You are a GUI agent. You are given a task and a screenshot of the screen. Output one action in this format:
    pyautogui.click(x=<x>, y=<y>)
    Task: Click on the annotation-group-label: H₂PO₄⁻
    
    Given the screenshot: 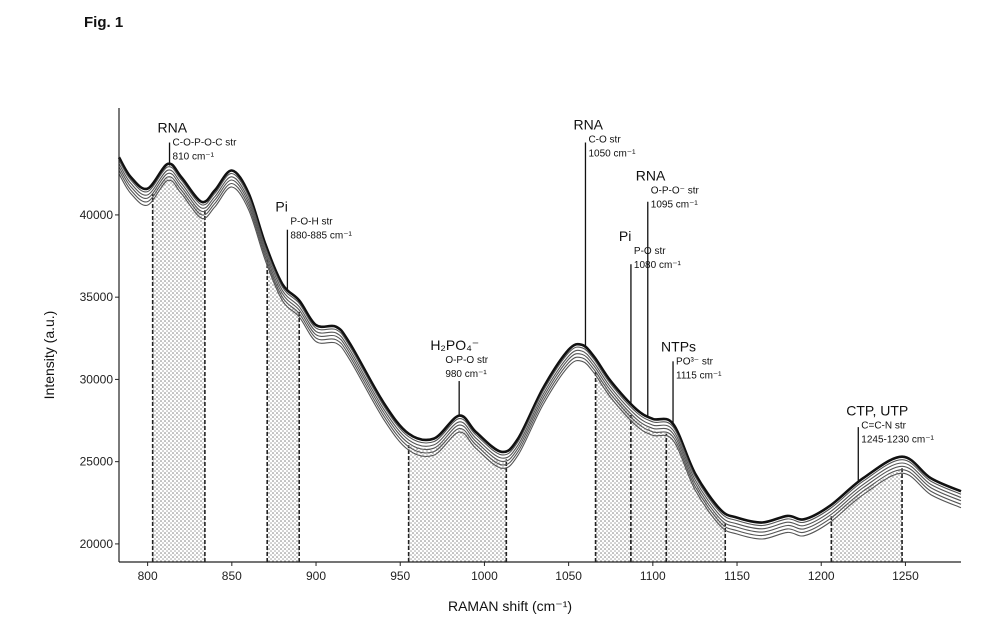 What is the action you would take?
    pyautogui.click(x=454, y=345)
    